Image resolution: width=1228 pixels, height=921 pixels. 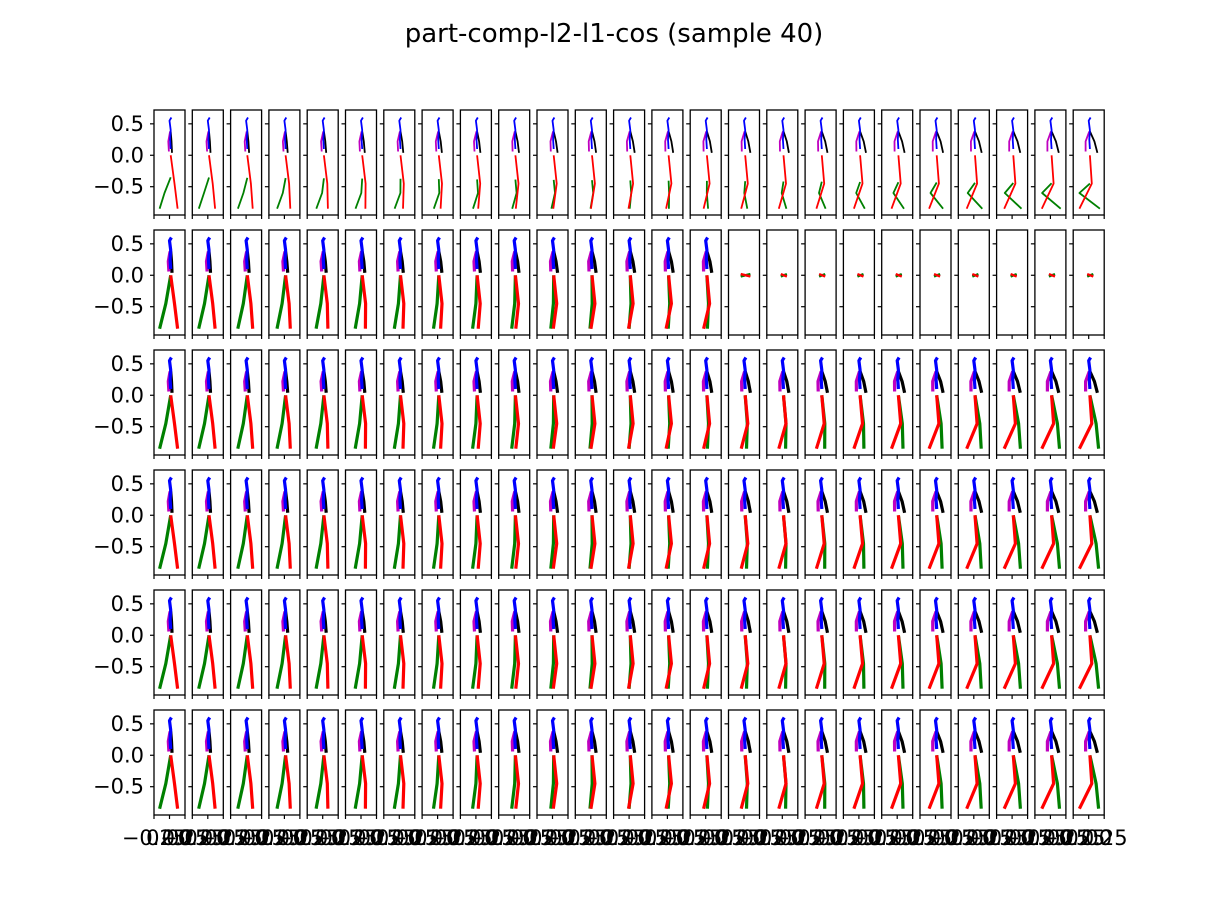 What do you see at coordinates (127, 244) in the screenshot?
I see `y-tick-label: 0.5` at bounding box center [127, 244].